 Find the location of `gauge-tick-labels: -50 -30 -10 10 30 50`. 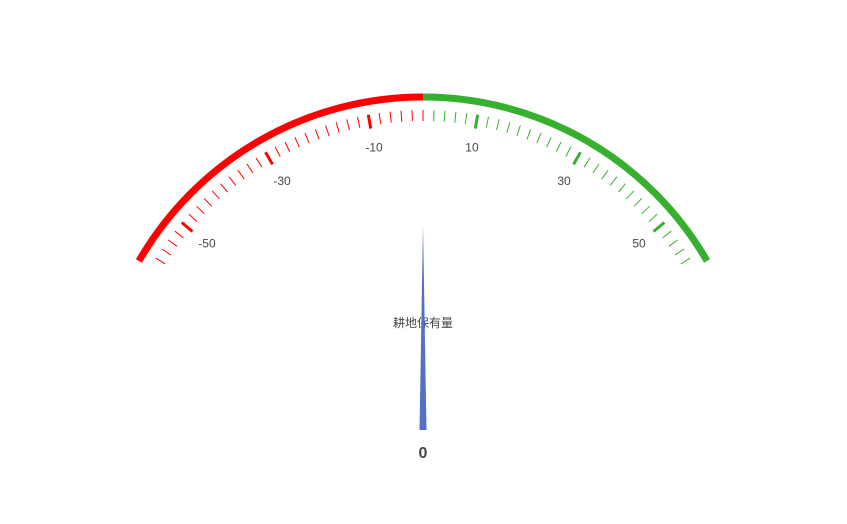

gauge-tick-labels: -50 -30 -10 10 30 50 is located at coordinates (422, 195).